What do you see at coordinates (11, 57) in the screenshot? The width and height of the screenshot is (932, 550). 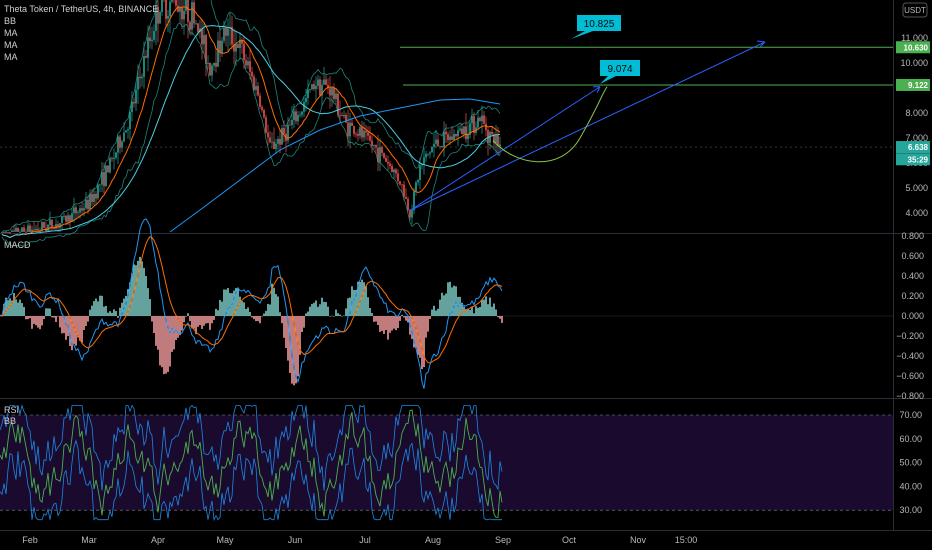 I see `indicator-label-ma-3: MA` at bounding box center [11, 57].